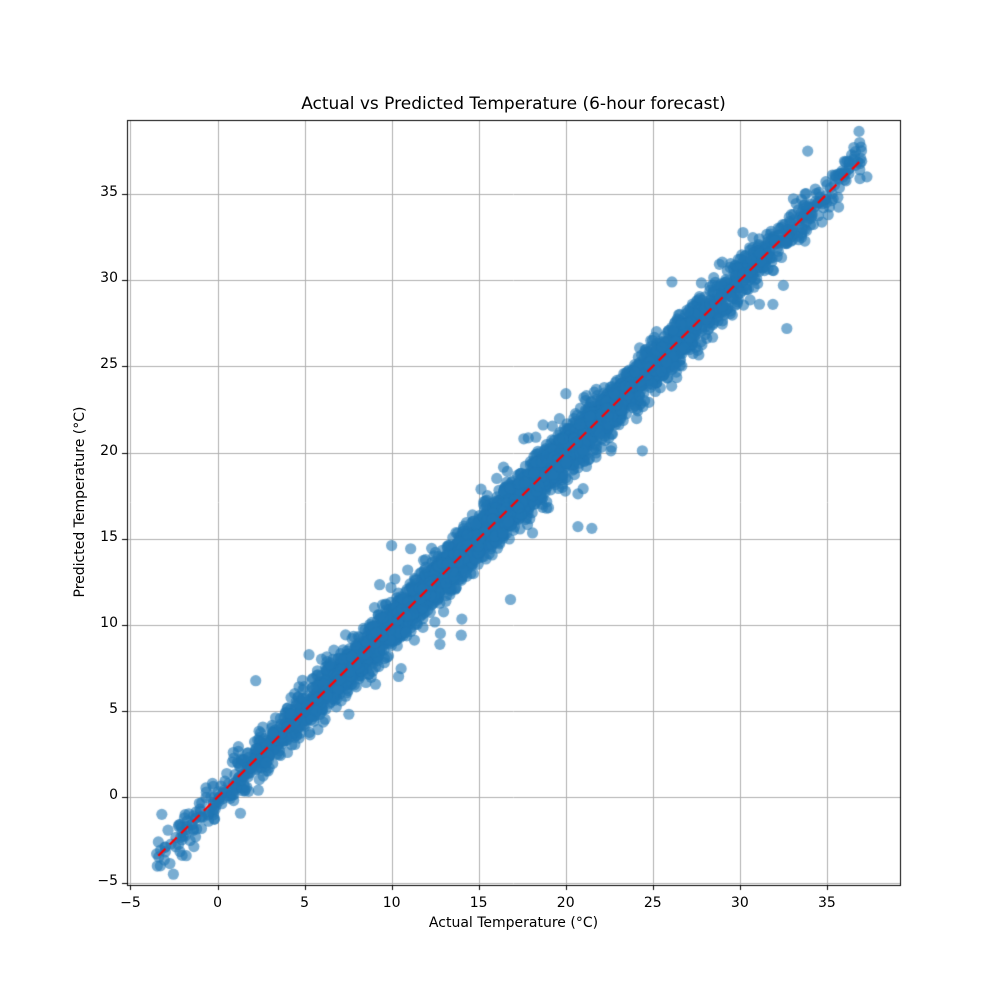 This screenshot has width=1000, height=1000. Describe the element at coordinates (305, 903) in the screenshot. I see `x-tick-label: 5` at that location.